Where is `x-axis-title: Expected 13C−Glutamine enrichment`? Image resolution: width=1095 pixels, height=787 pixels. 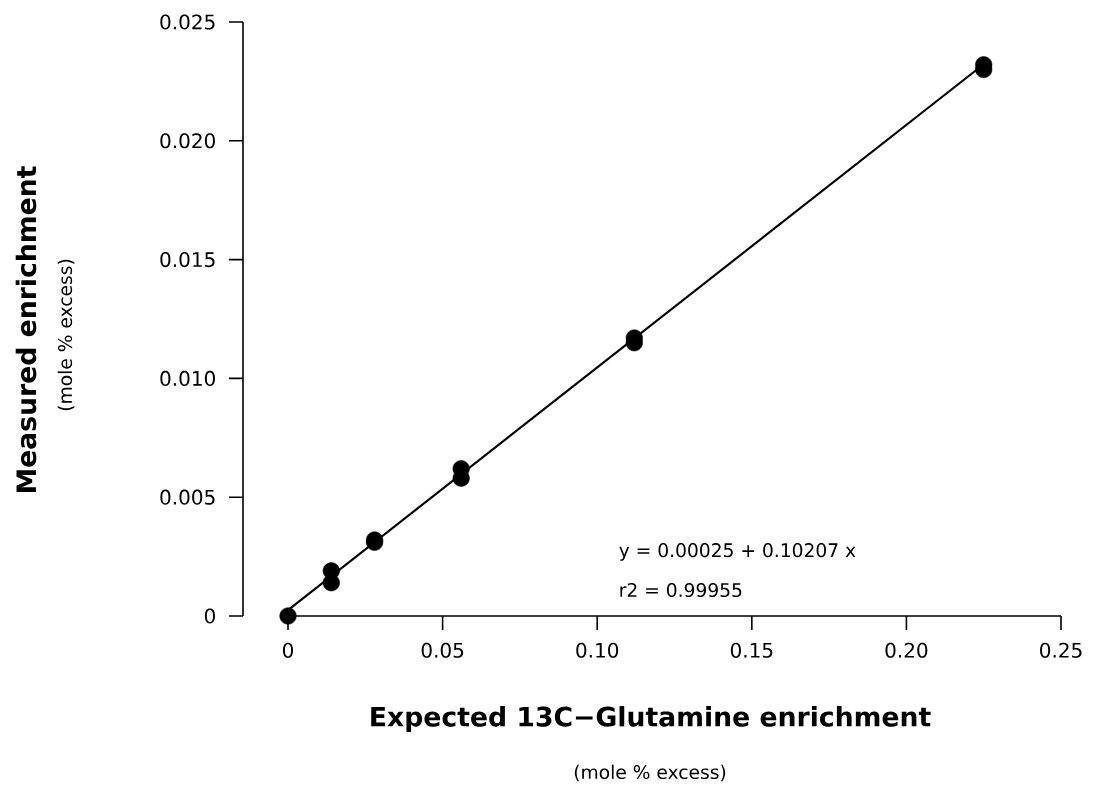 x-axis-title: Expected 13C−Glutamine enrichment is located at coordinates (651, 719).